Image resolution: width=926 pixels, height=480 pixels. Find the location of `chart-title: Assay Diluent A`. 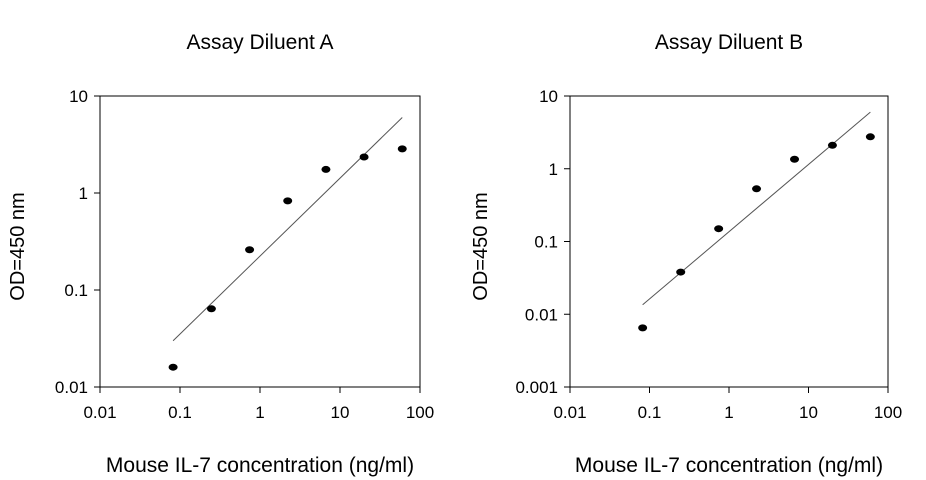

chart-title: Assay Diluent A is located at coordinates (259, 42).